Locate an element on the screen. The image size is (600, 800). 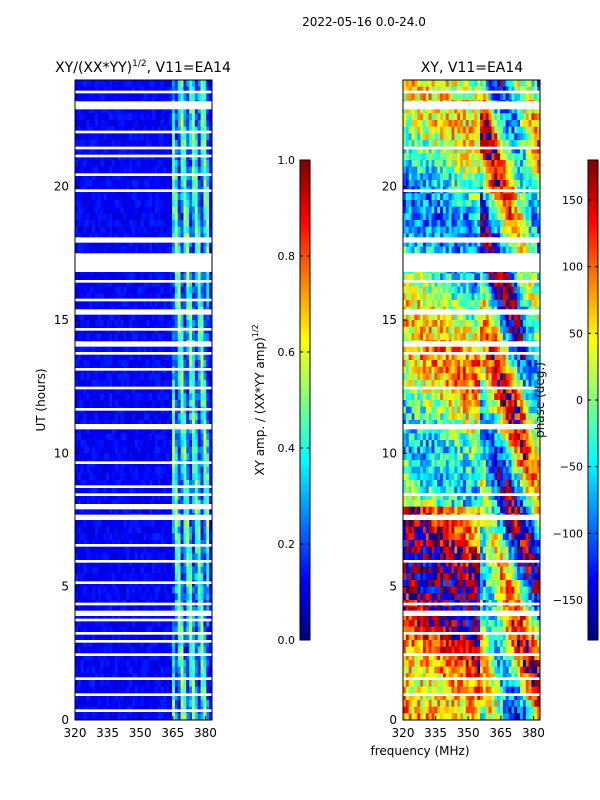
amplitude-colorbar-gradient is located at coordinates (305, 400).